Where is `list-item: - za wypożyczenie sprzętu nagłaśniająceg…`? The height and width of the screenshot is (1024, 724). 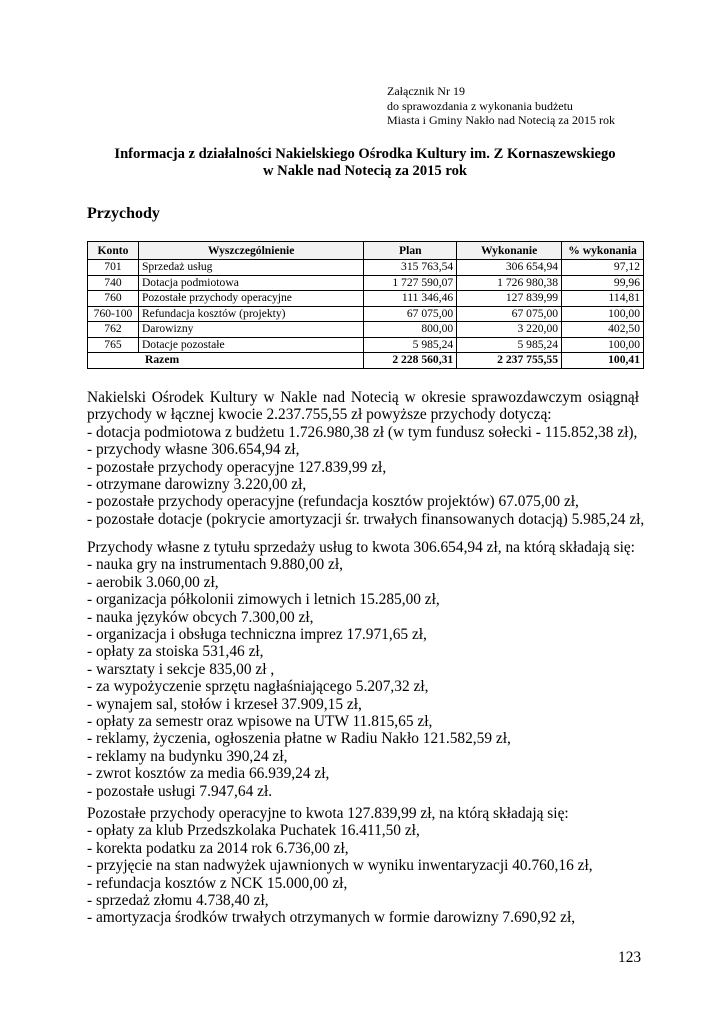 list-item: - za wypożyczenie sprzętu nagłaśniająceg… is located at coordinates (258, 687).